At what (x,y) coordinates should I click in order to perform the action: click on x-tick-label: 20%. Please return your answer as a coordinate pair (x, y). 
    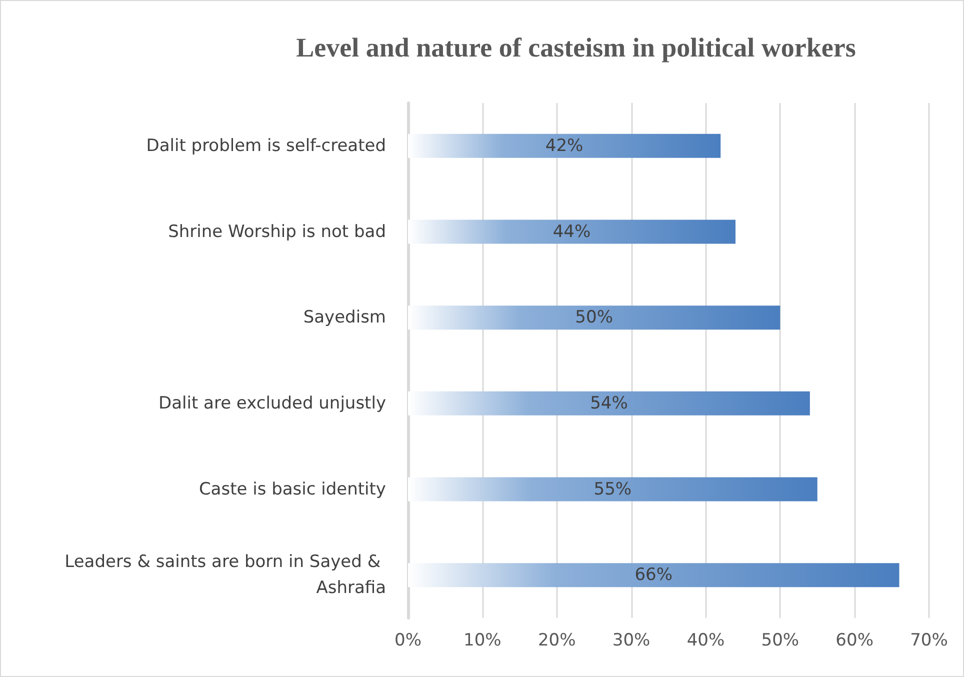
    Looking at the image, I should click on (557, 640).